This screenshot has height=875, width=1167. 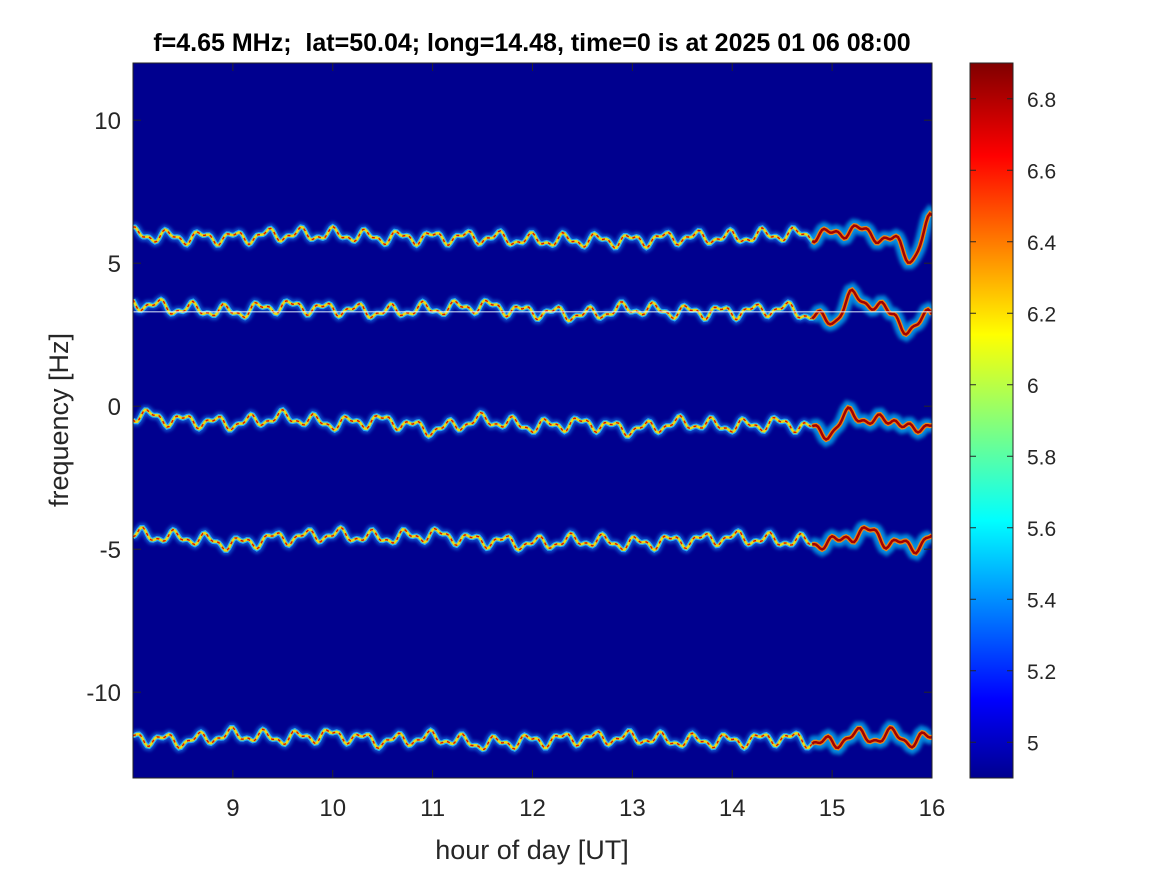 What do you see at coordinates (1041, 457) in the screenshot?
I see `colorbar-tick-label: 5.8` at bounding box center [1041, 457].